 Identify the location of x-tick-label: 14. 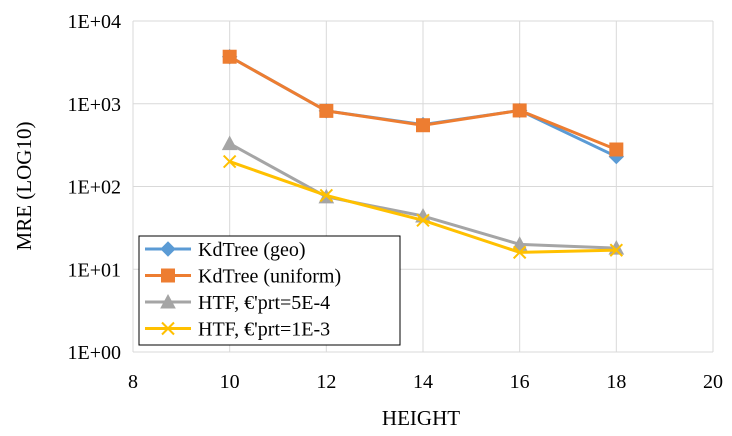
(423, 382).